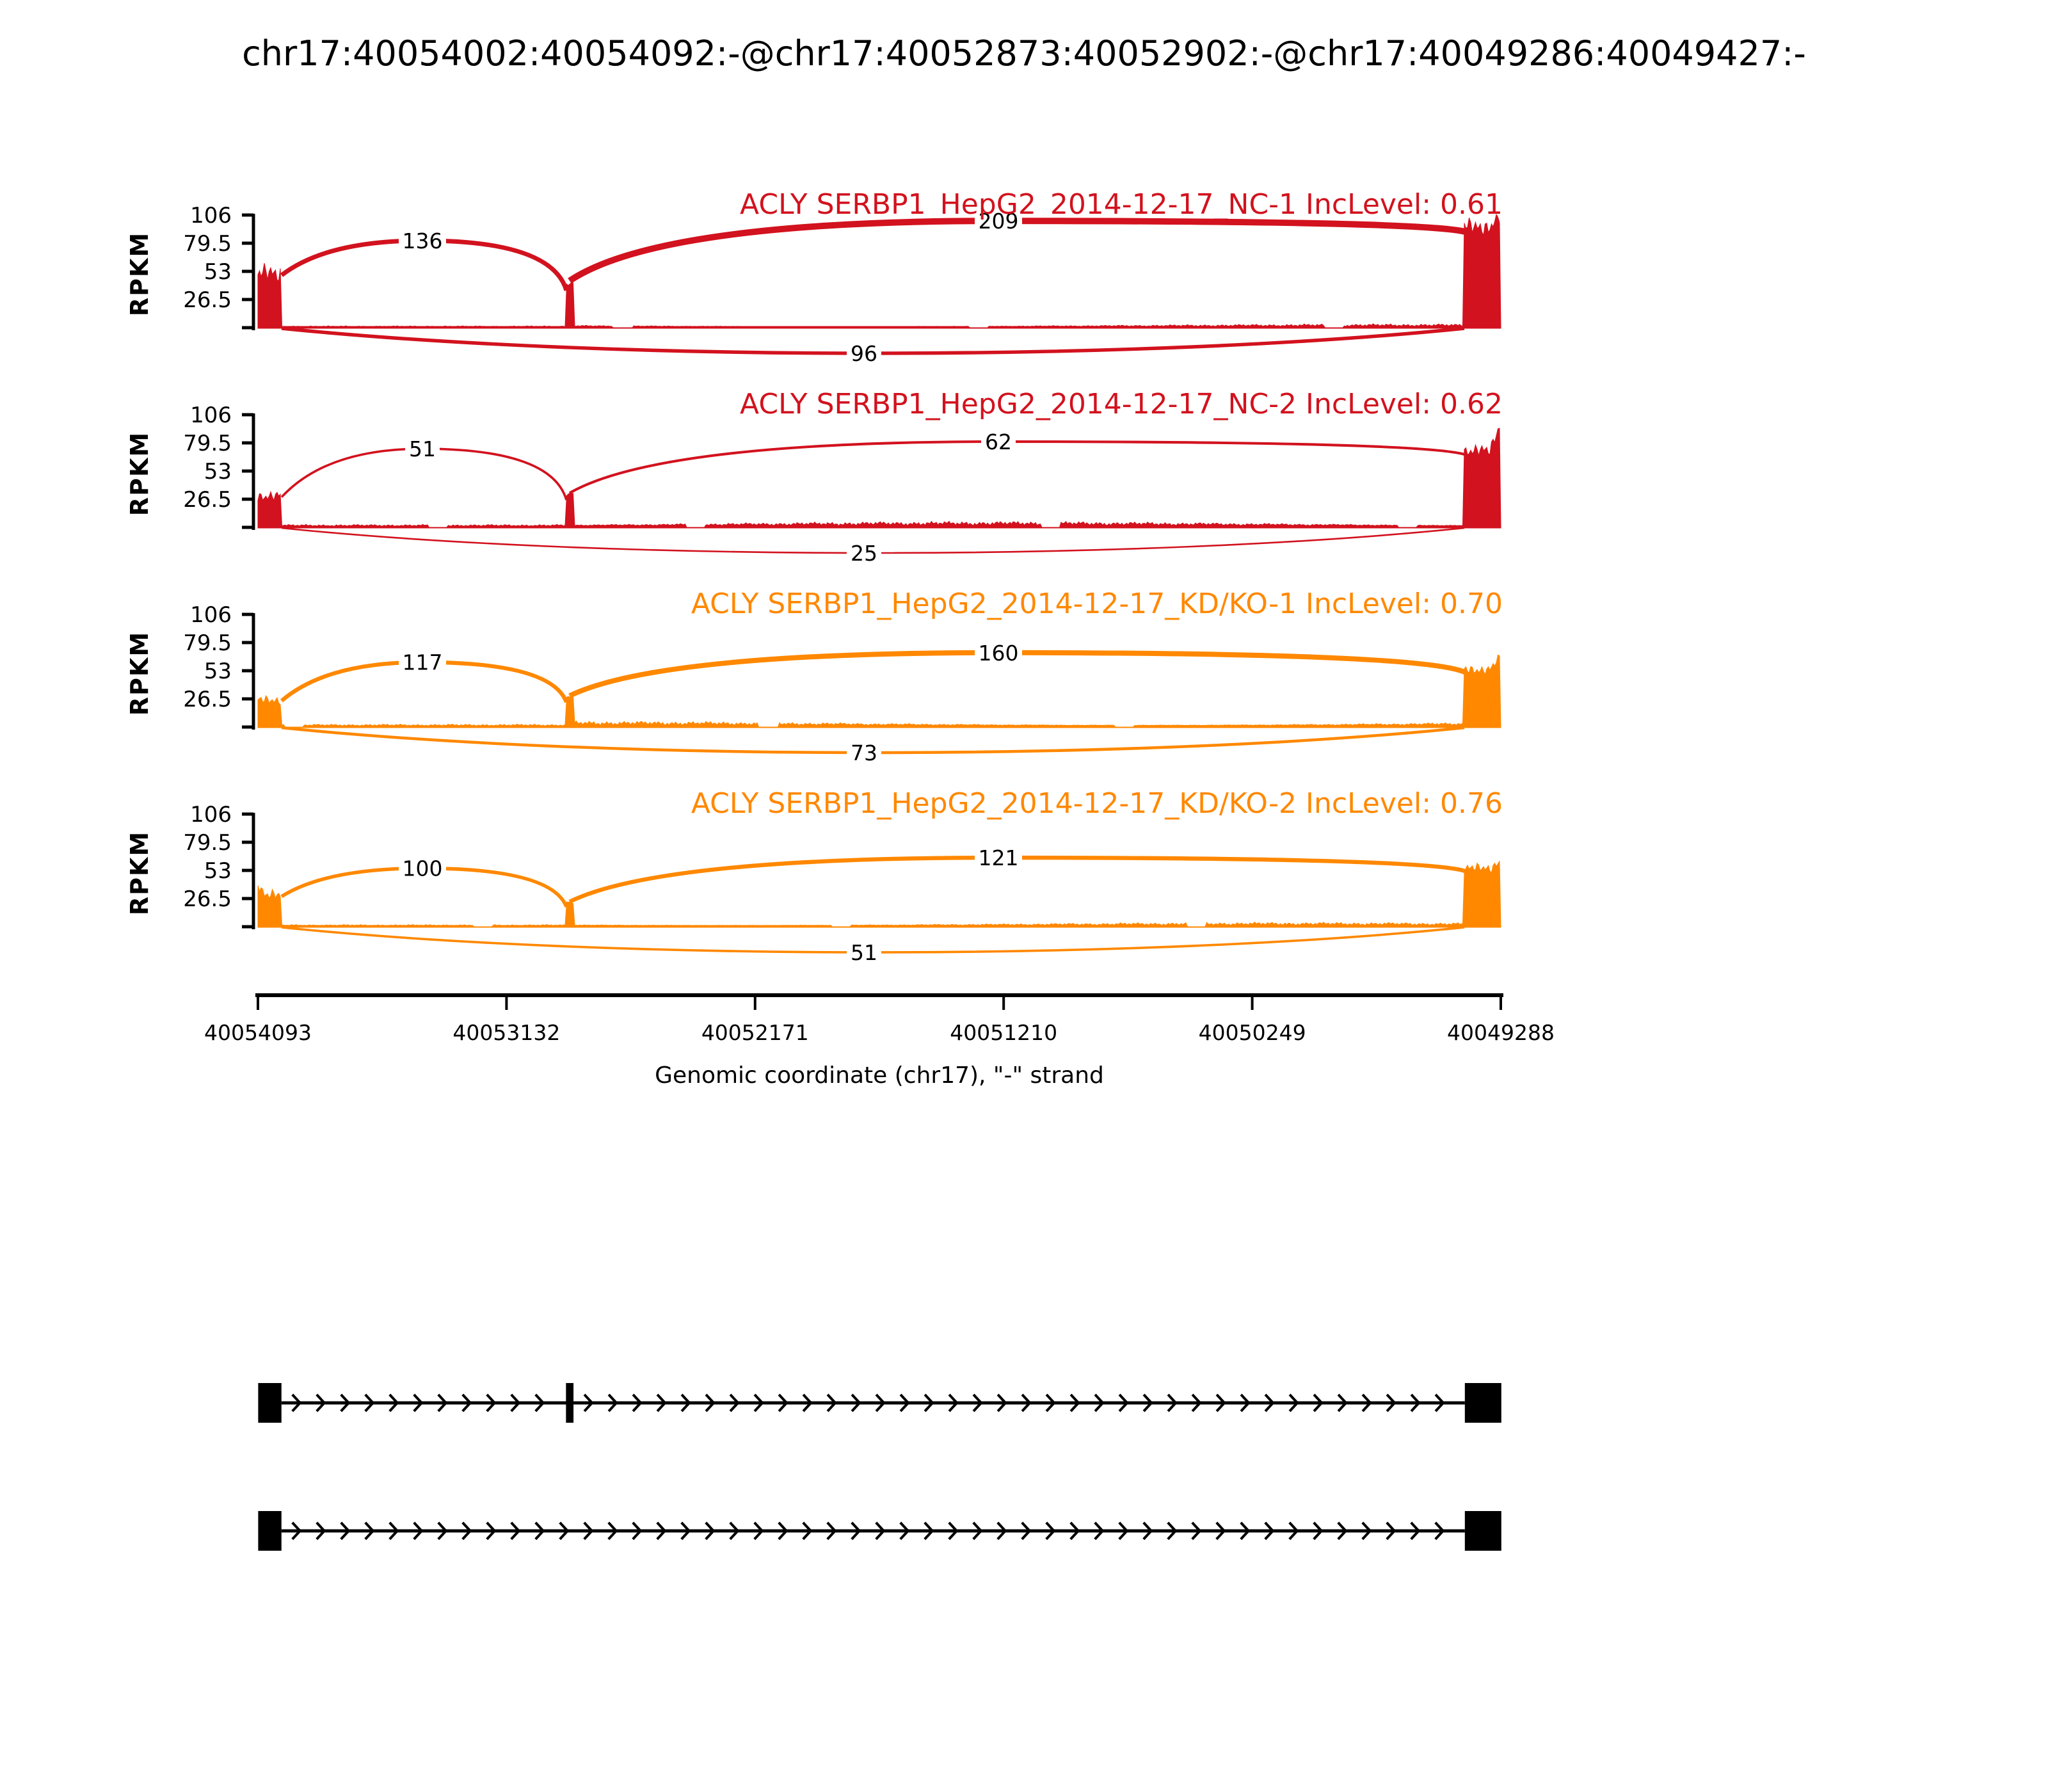 The image size is (2048, 1792). What do you see at coordinates (999, 221) in the screenshot?
I see `svg-text: 209` at bounding box center [999, 221].